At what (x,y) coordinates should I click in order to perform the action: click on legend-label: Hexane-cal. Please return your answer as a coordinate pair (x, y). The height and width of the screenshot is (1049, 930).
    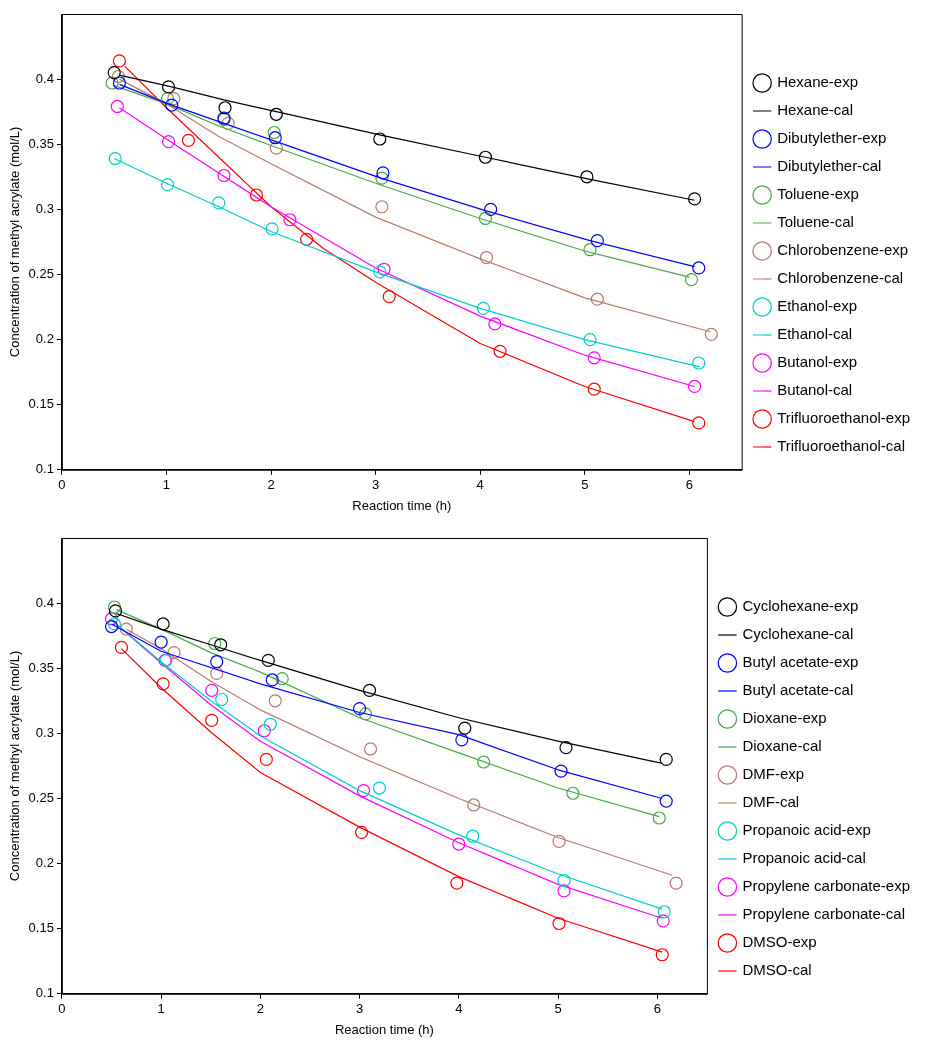
    Looking at the image, I should click on (815, 110).